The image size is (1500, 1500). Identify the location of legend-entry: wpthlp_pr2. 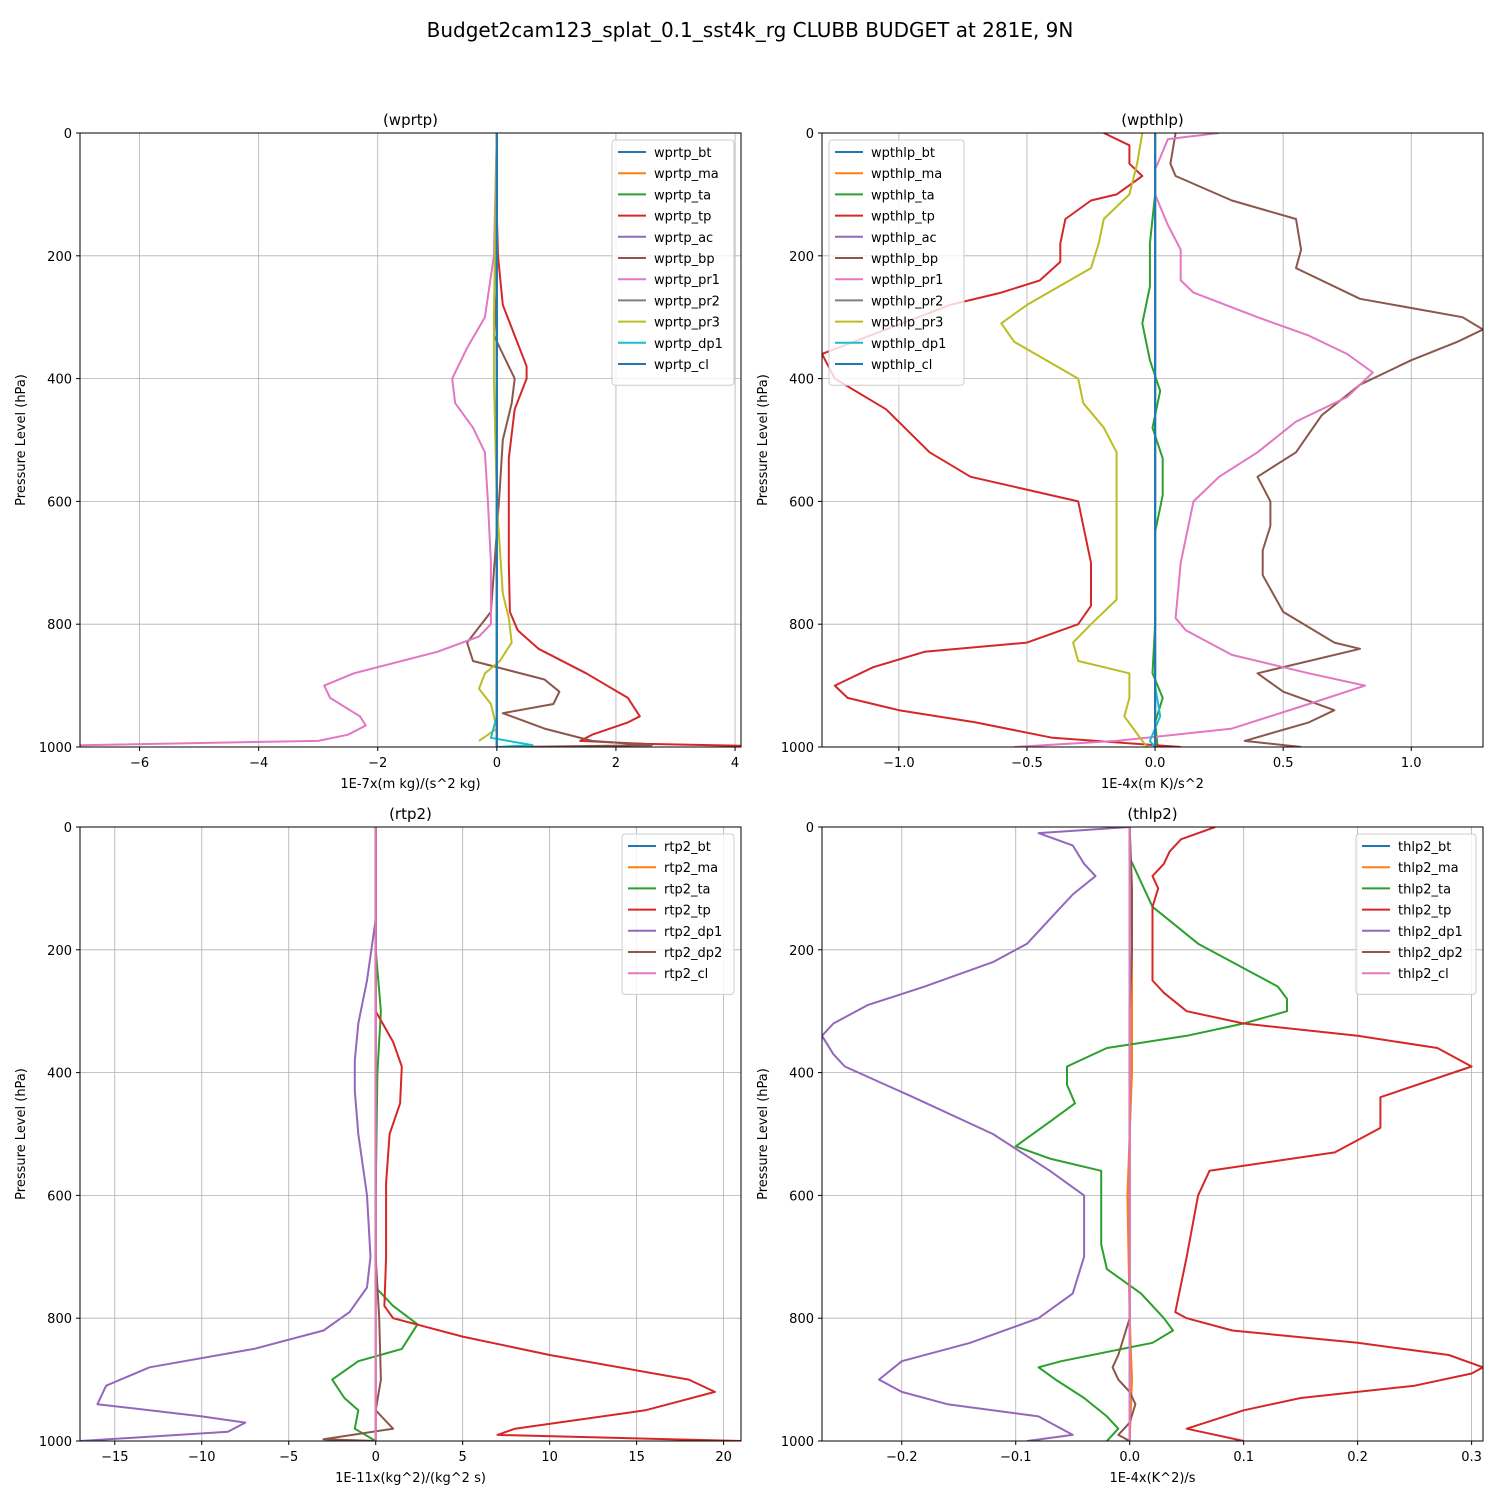
(907, 301).